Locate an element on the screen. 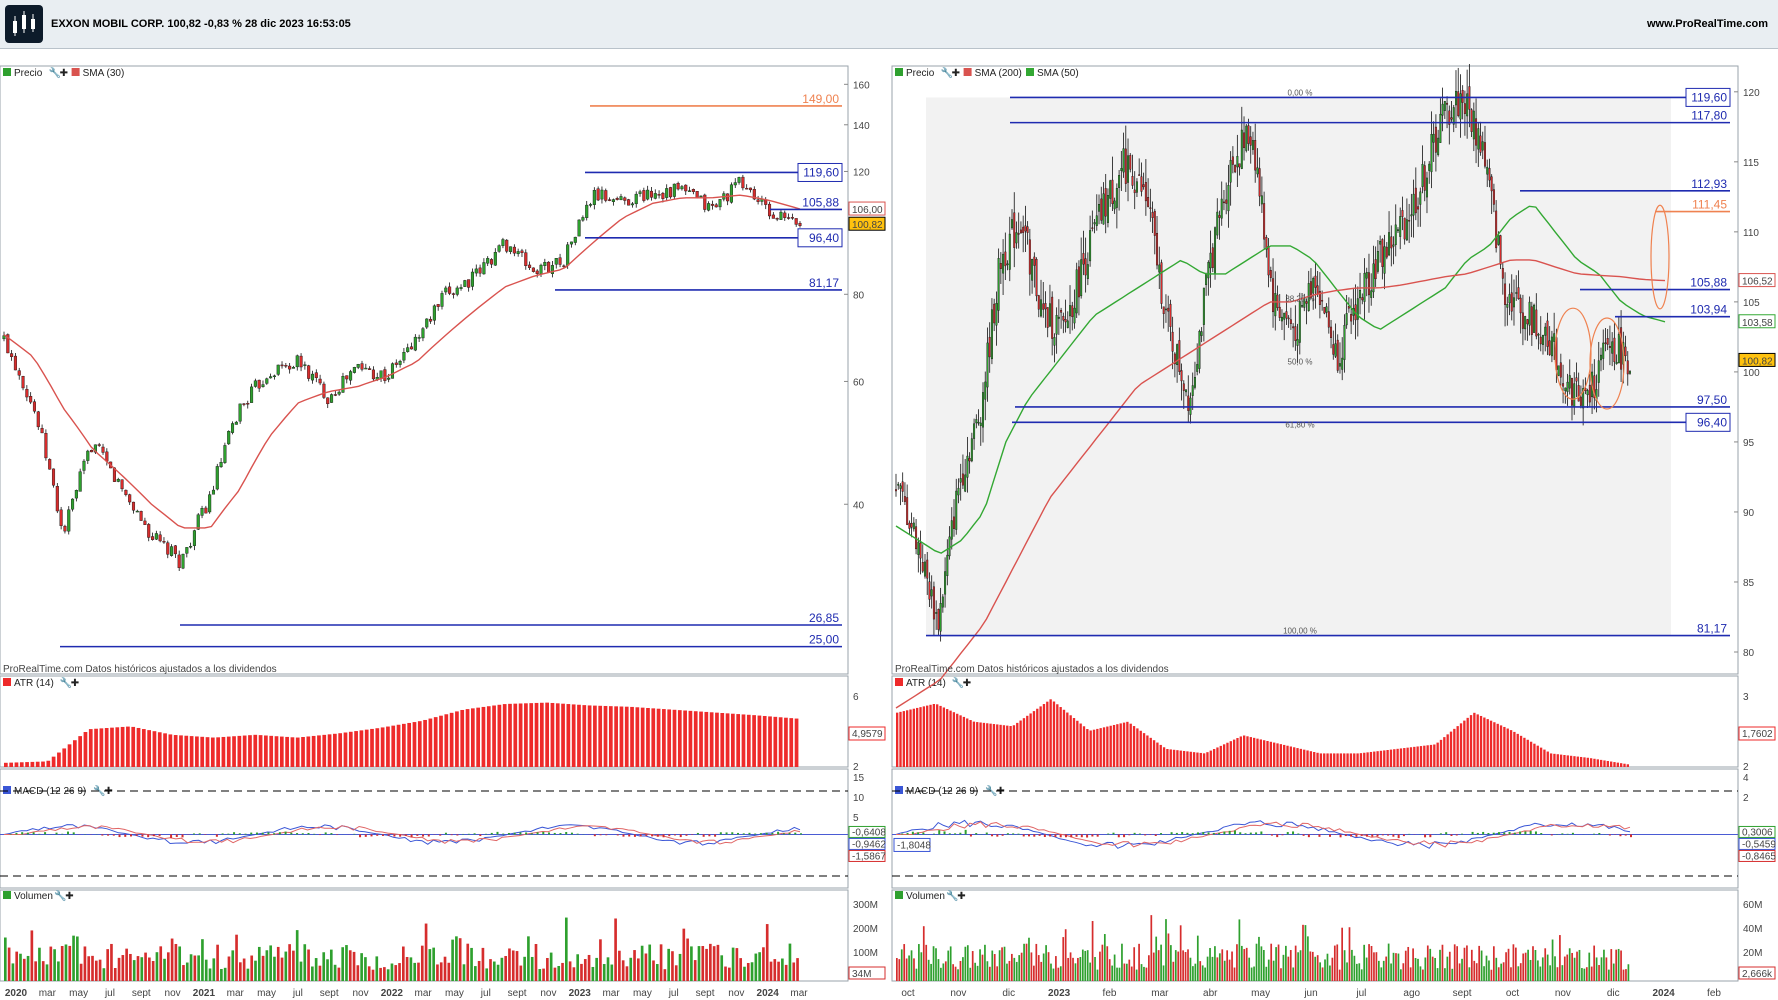 Image resolution: width=1778 pixels, height=1000 pixels. price-tag-label: 106,52 is located at coordinates (1757, 282).